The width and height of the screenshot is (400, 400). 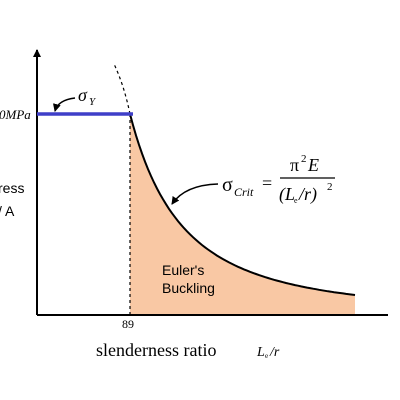 I want to click on x-axis-title: slenderness ratio, so click(x=156, y=350).